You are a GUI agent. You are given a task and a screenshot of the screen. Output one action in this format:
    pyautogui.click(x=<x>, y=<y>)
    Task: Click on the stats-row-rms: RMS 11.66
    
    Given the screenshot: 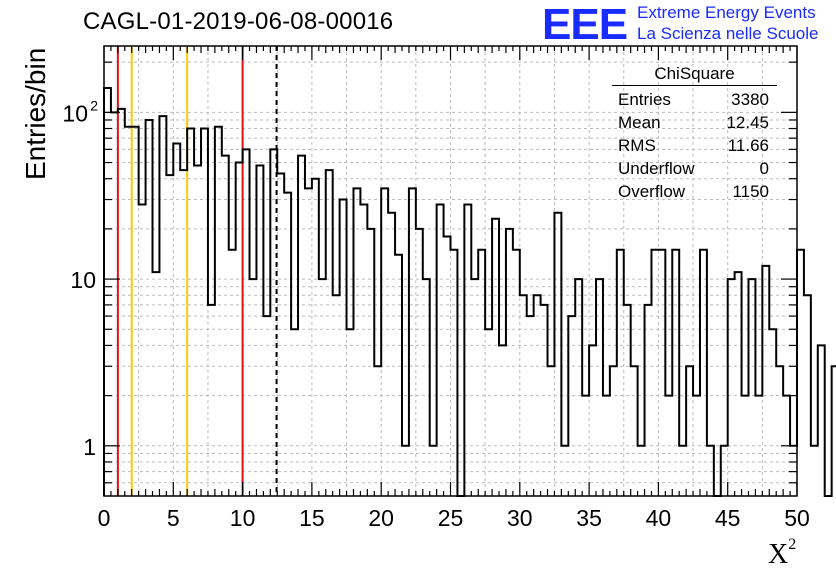 What is the action you would take?
    pyautogui.click(x=694, y=145)
    